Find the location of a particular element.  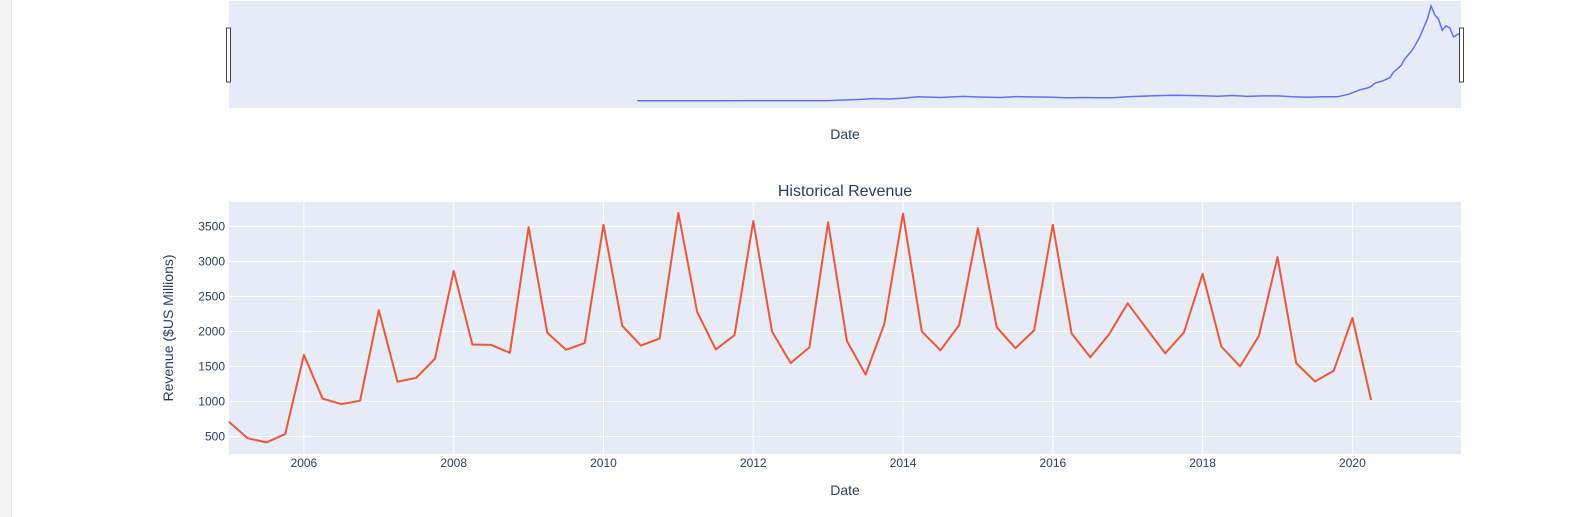

range-slider-right-handle is located at coordinates (1461, 55).